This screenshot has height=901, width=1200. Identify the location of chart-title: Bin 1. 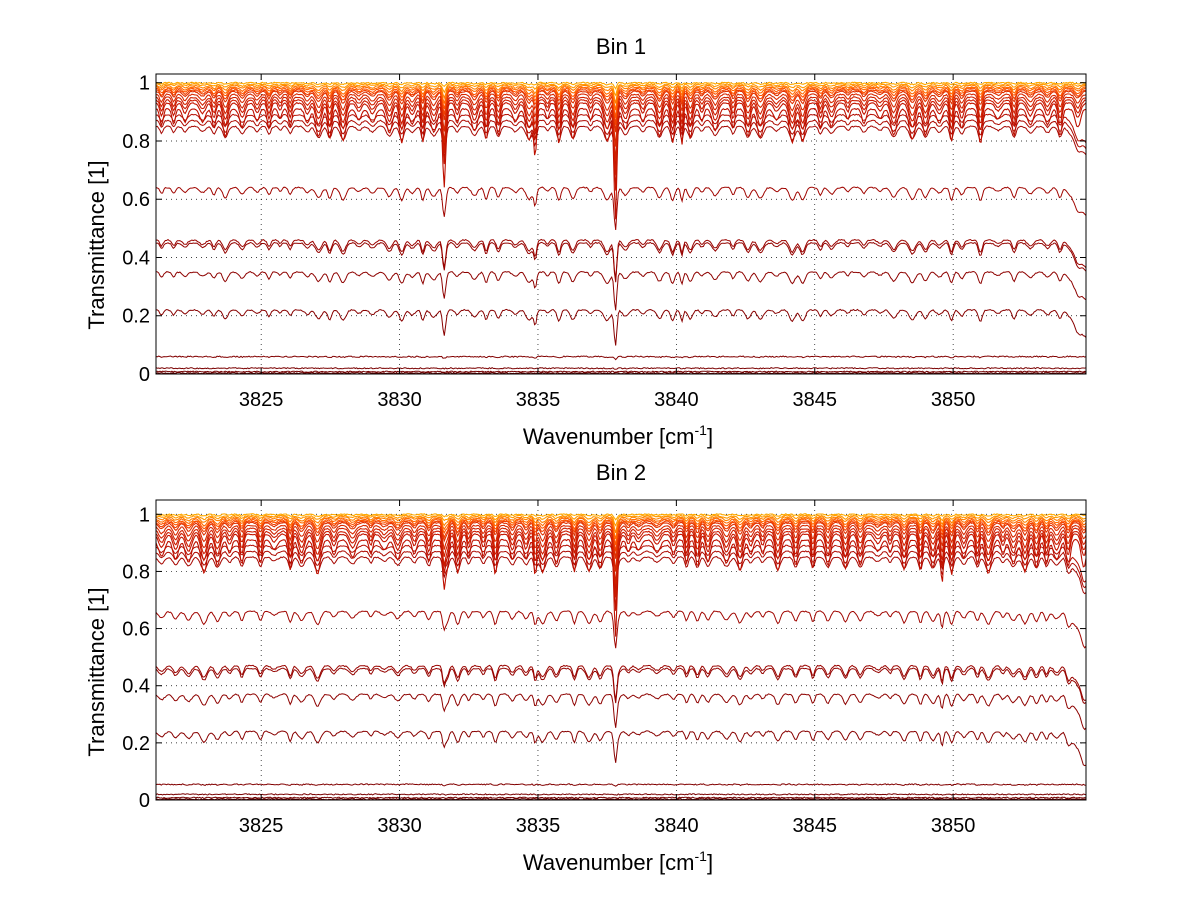
(621, 46).